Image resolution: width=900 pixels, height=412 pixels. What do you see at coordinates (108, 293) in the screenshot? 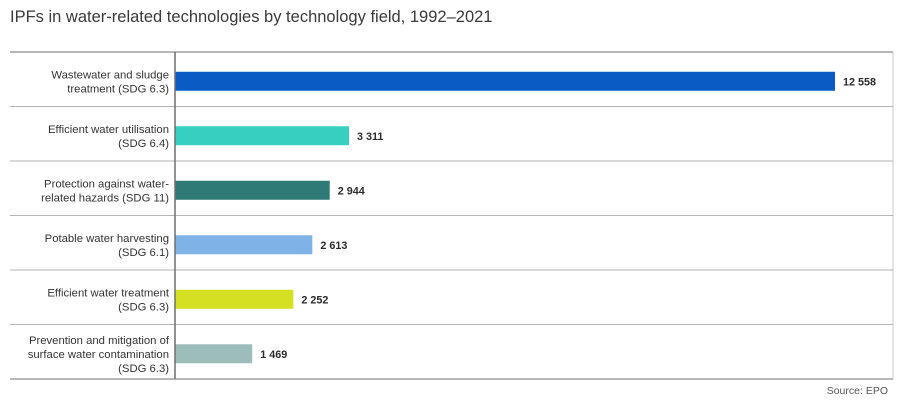
I see `category-label: Efficient water treatment` at bounding box center [108, 293].